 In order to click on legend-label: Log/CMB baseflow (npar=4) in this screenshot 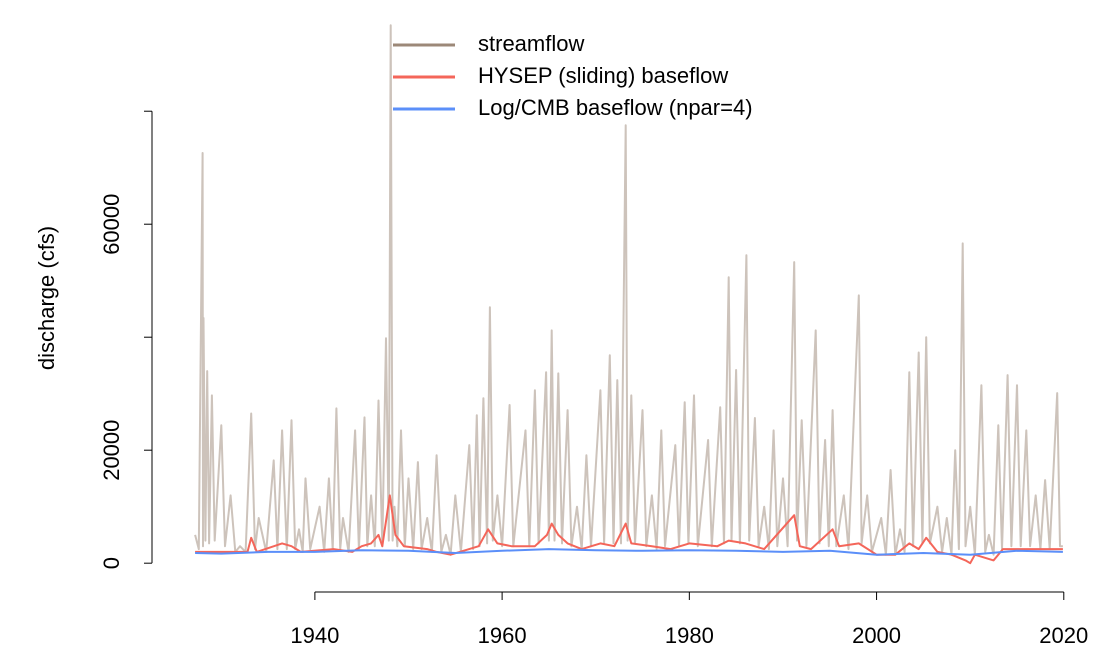, I will do `click(615, 107)`.